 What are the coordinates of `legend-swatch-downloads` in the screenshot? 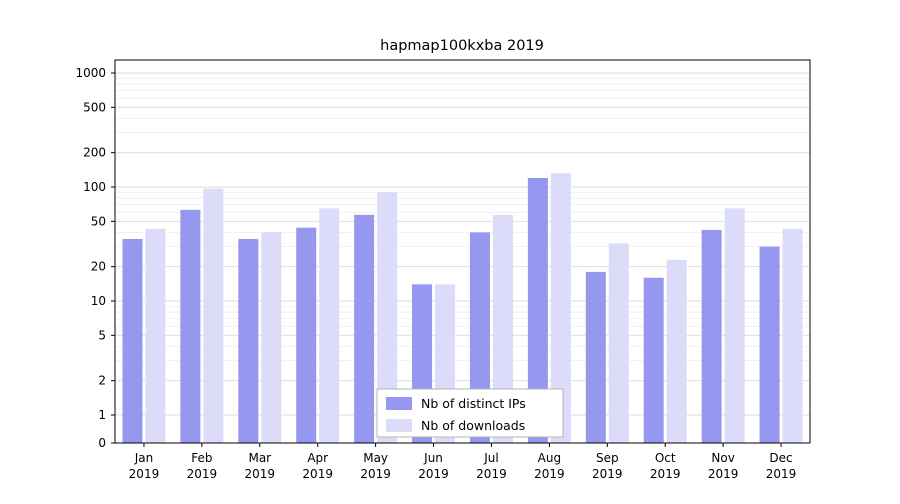 It's located at (399, 425).